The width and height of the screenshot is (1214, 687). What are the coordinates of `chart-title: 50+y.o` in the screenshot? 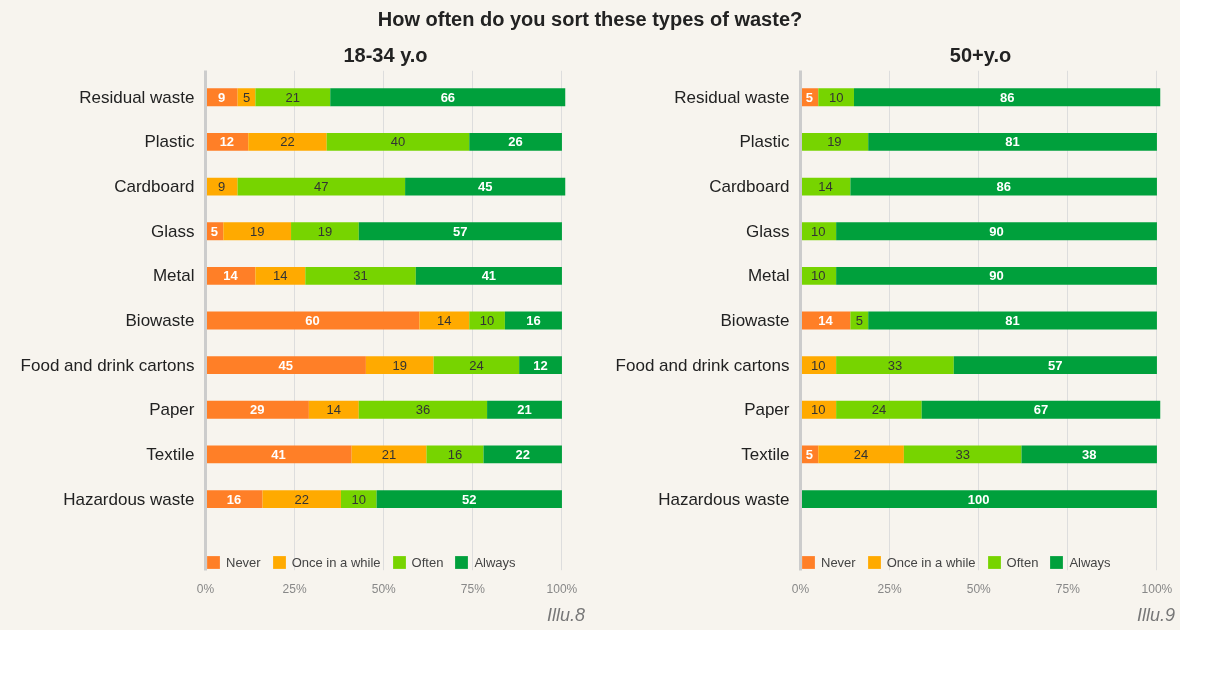 It's located at (980, 54).